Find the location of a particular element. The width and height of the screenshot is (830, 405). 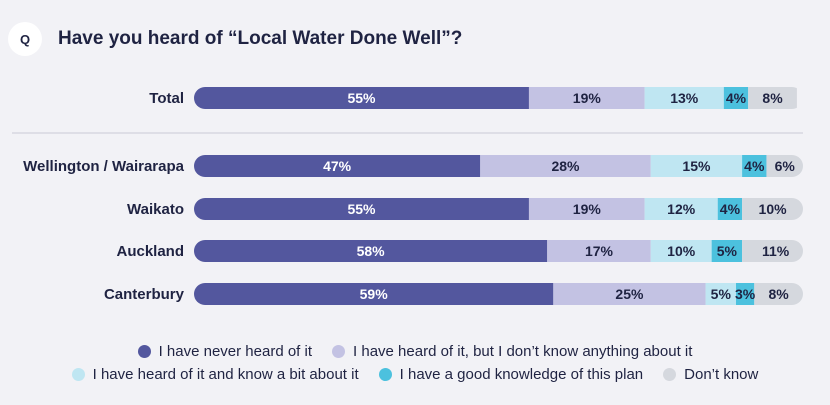

value-label: 28% is located at coordinates (565, 166).